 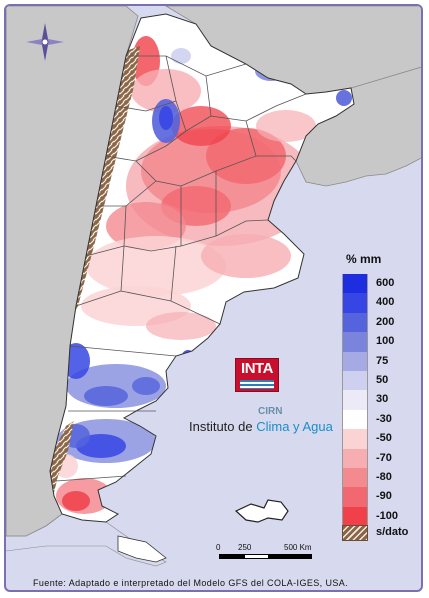 I want to click on legend-label: -30, so click(x=384, y=418).